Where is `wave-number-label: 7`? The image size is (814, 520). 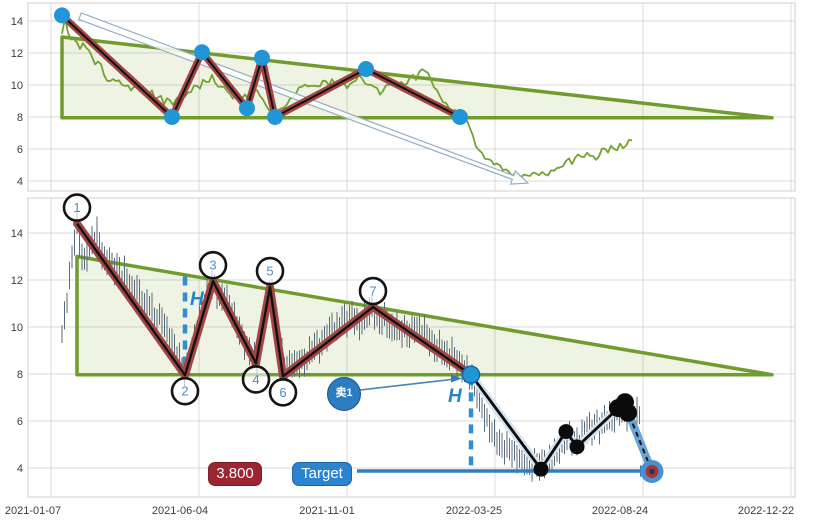
wave-number-label: 7 is located at coordinates (372, 291).